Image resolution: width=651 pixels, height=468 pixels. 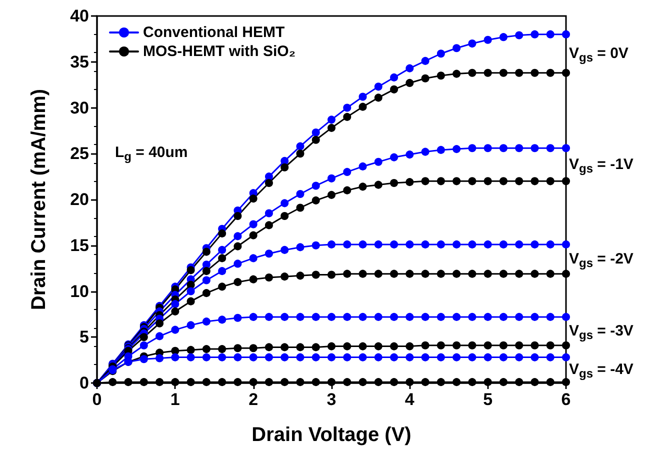 What do you see at coordinates (79, 16) in the screenshot?
I see `y-tick-label: 40` at bounding box center [79, 16].